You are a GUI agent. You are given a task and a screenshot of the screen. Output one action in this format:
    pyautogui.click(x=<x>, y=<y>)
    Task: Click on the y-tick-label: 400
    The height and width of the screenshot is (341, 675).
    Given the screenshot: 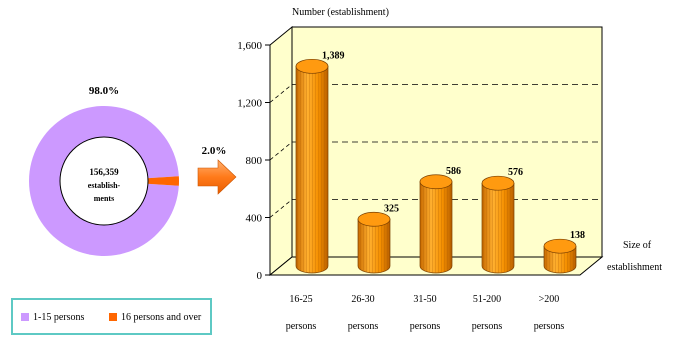 What is the action you would take?
    pyautogui.click(x=254, y=219)
    